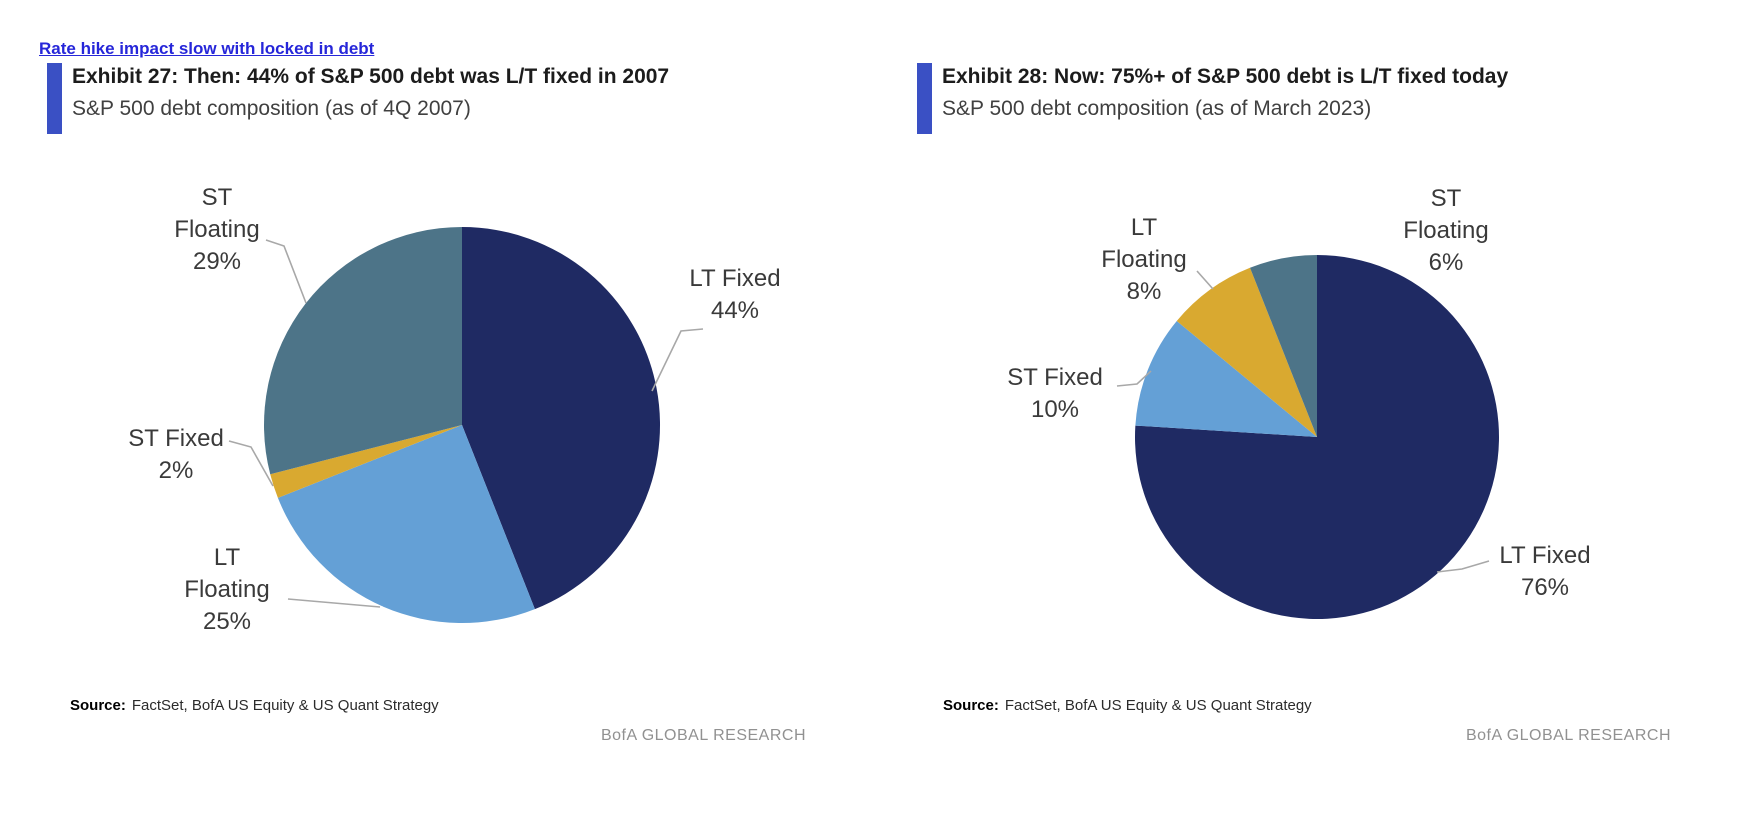 This screenshot has height=822, width=1755. I want to click on research-footer-2023: BofA GLOBAL RESEARCH, so click(1307, 736).